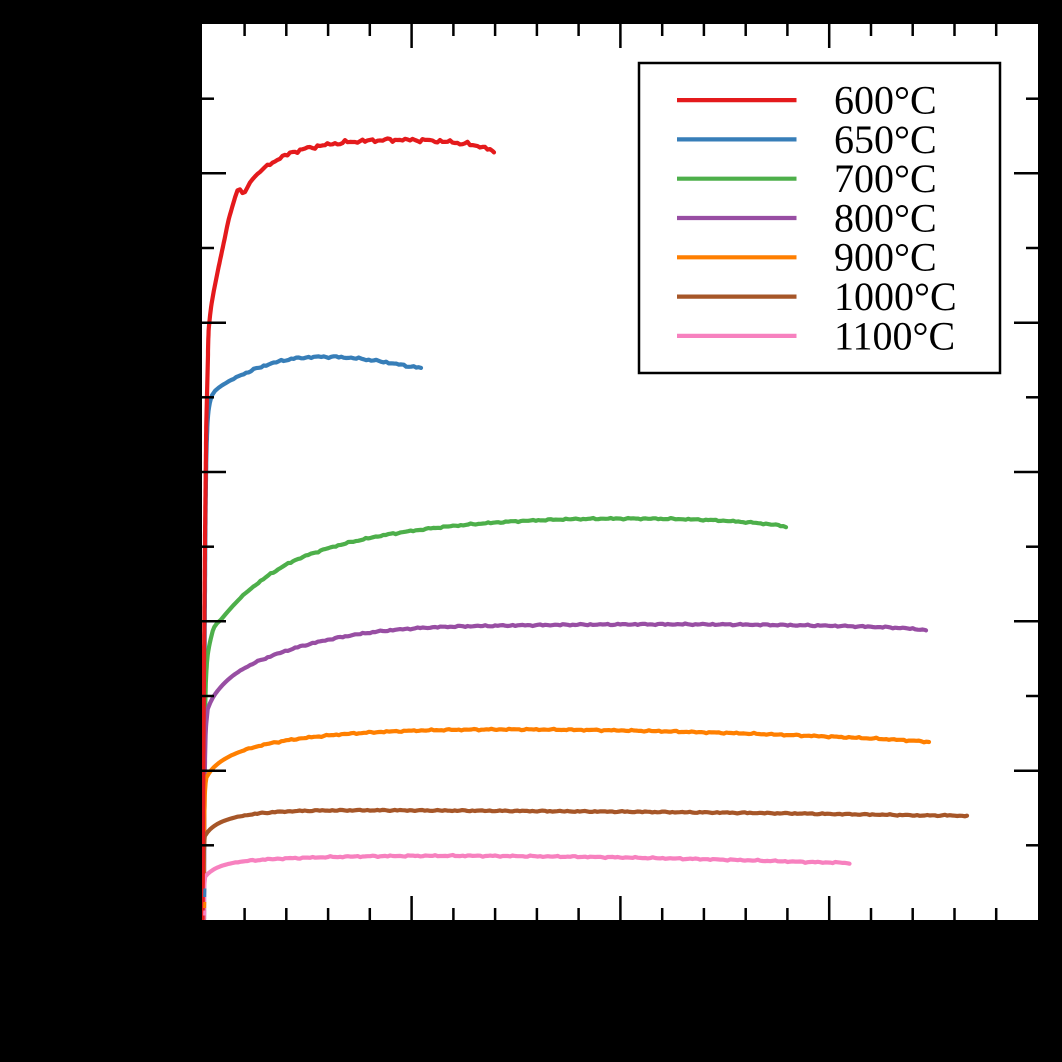  Describe the element at coordinates (885, 257) in the screenshot. I see `svg-text: 900°C` at that location.